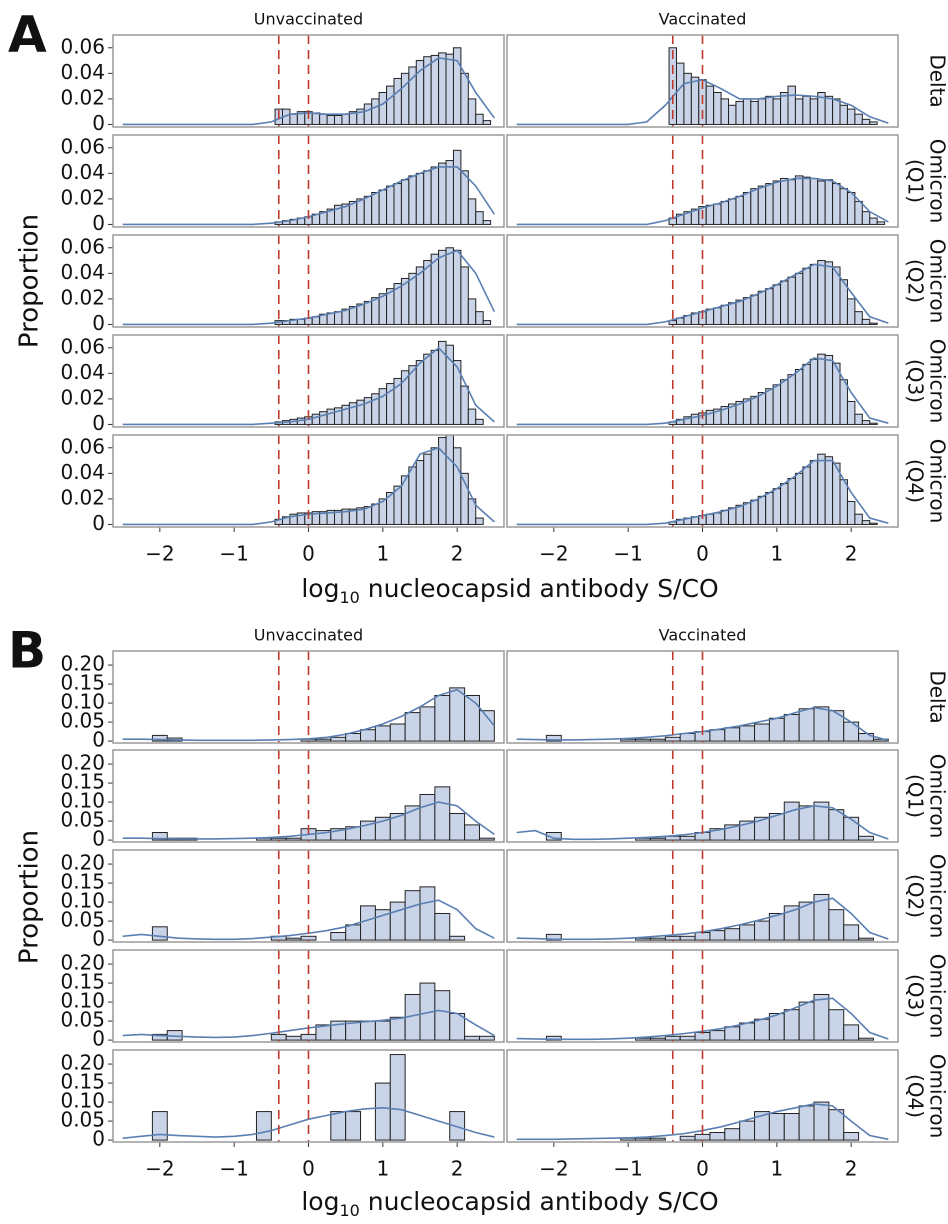  Describe the element at coordinates (916, 896) in the screenshot. I see `row-strip-label: (Q2)` at that location.